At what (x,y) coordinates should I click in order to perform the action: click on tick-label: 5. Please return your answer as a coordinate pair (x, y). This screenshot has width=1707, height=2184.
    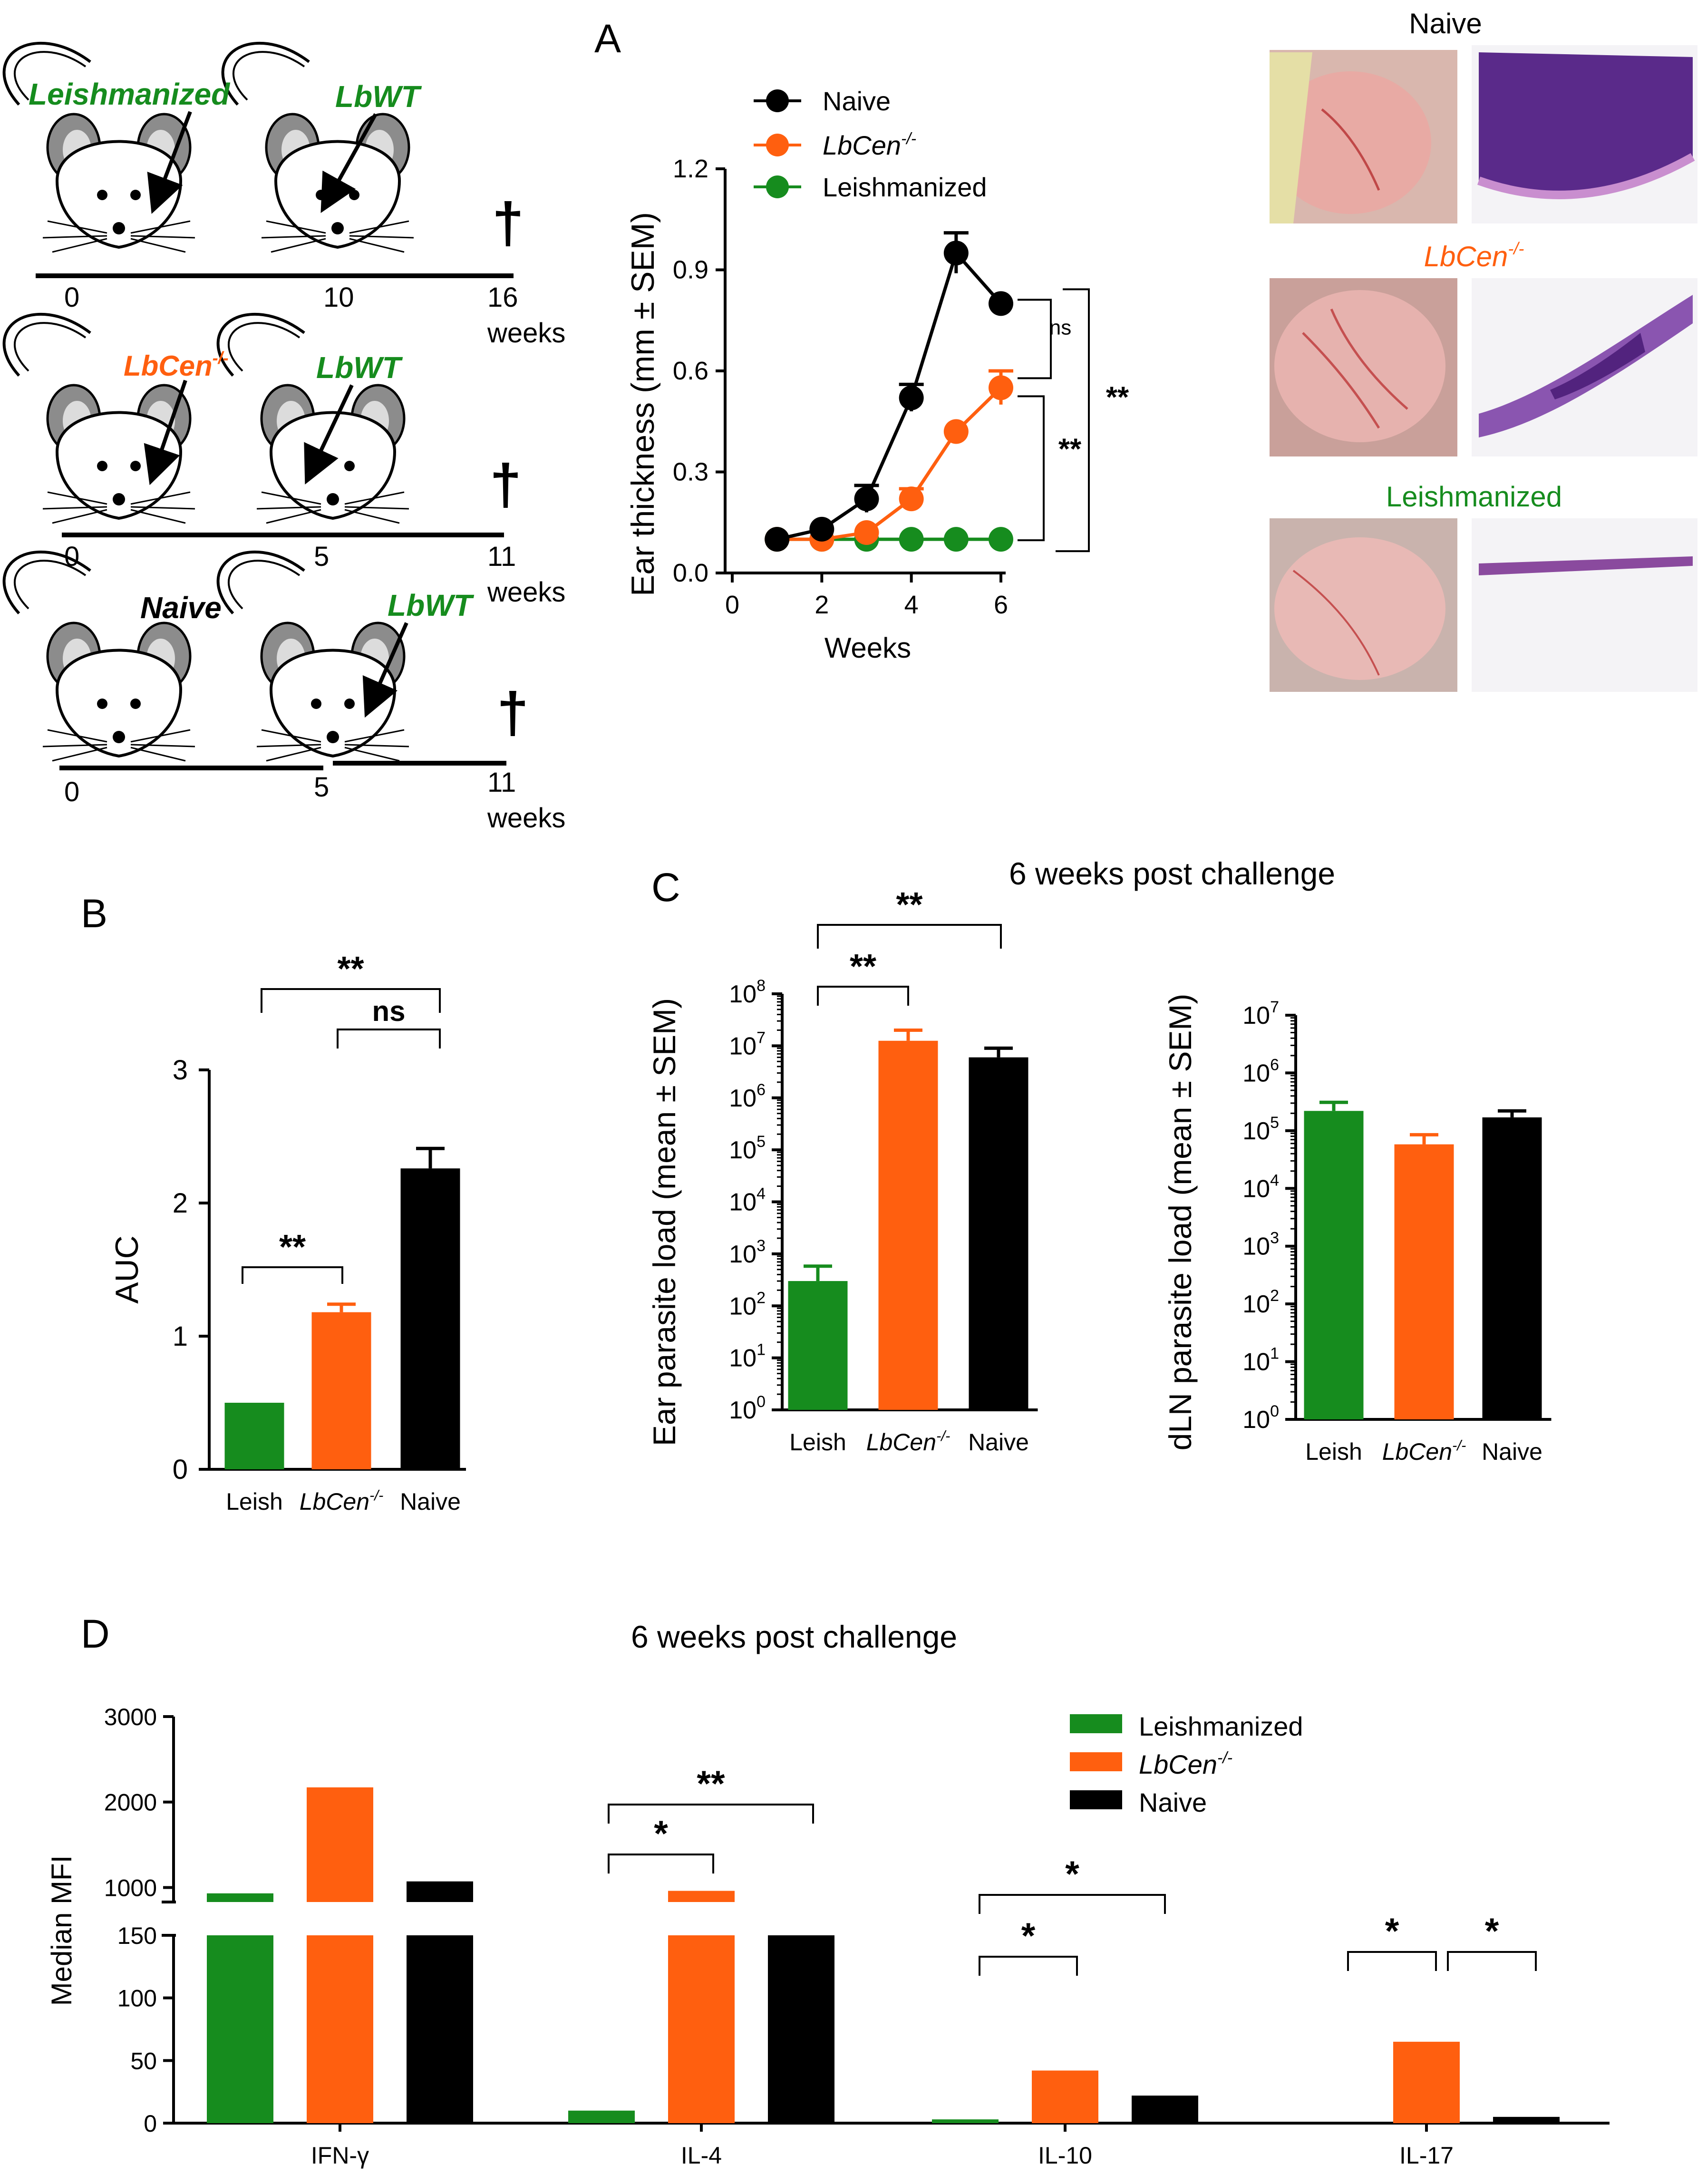
    Looking at the image, I should click on (321, 788).